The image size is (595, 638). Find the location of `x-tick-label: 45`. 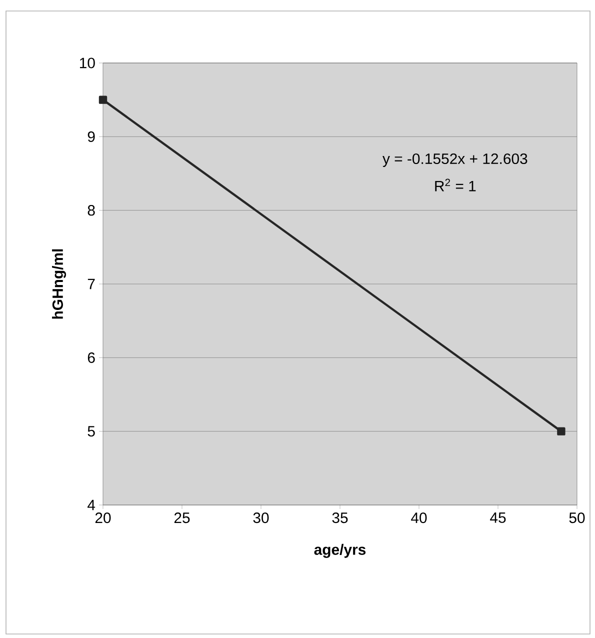

x-tick-label: 45 is located at coordinates (498, 517).